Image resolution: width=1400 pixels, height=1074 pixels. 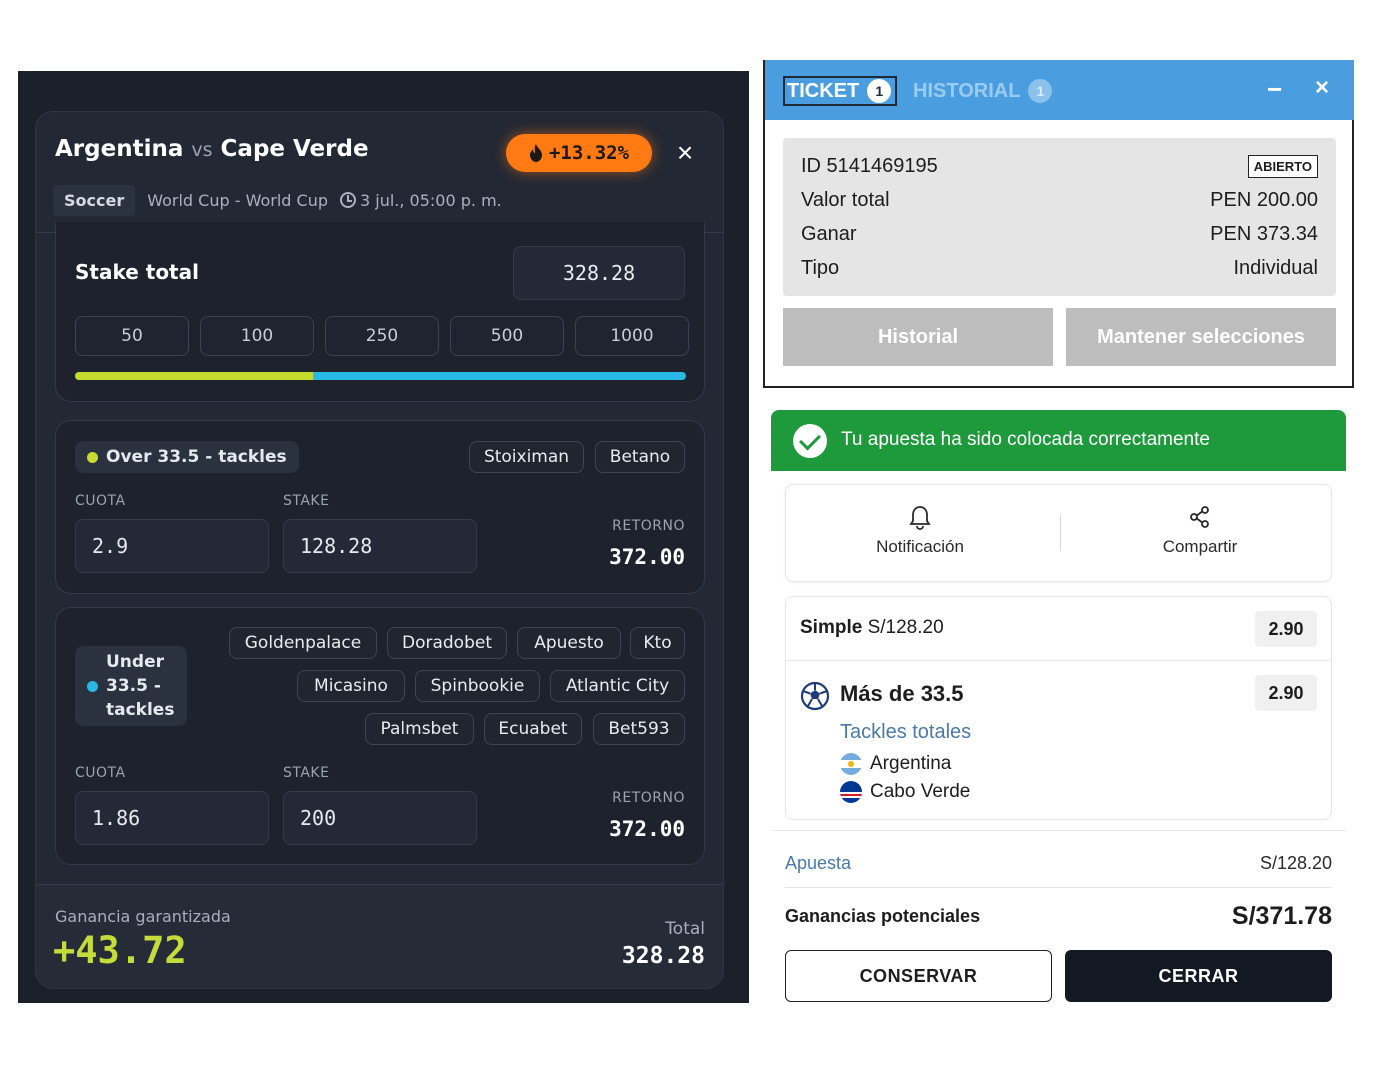 I want to click on datetime-text: 3 jul., 05:00 p. m., so click(x=431, y=200).